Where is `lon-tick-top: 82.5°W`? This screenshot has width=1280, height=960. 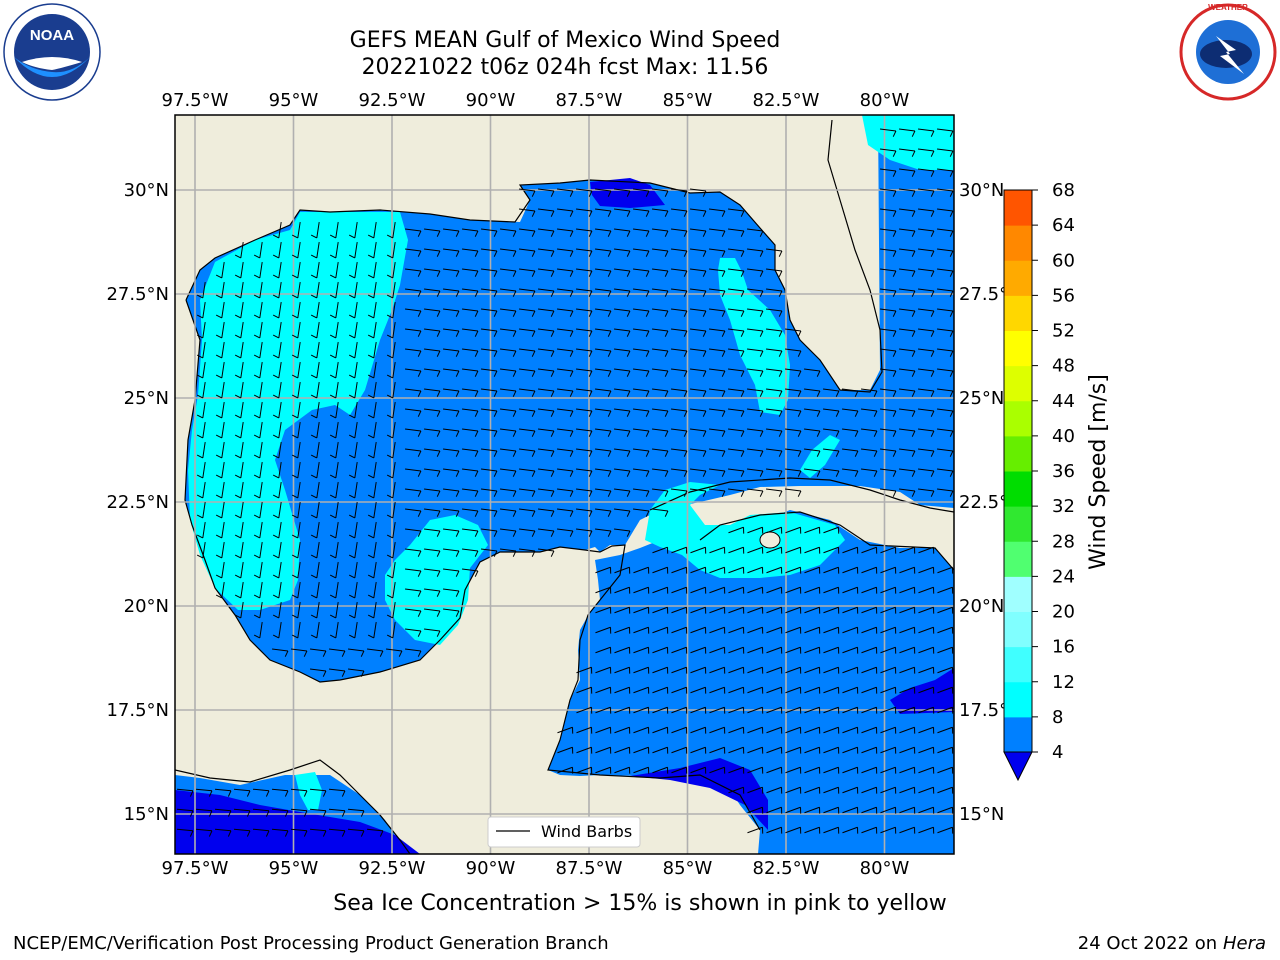 lon-tick-top: 82.5°W is located at coordinates (786, 100).